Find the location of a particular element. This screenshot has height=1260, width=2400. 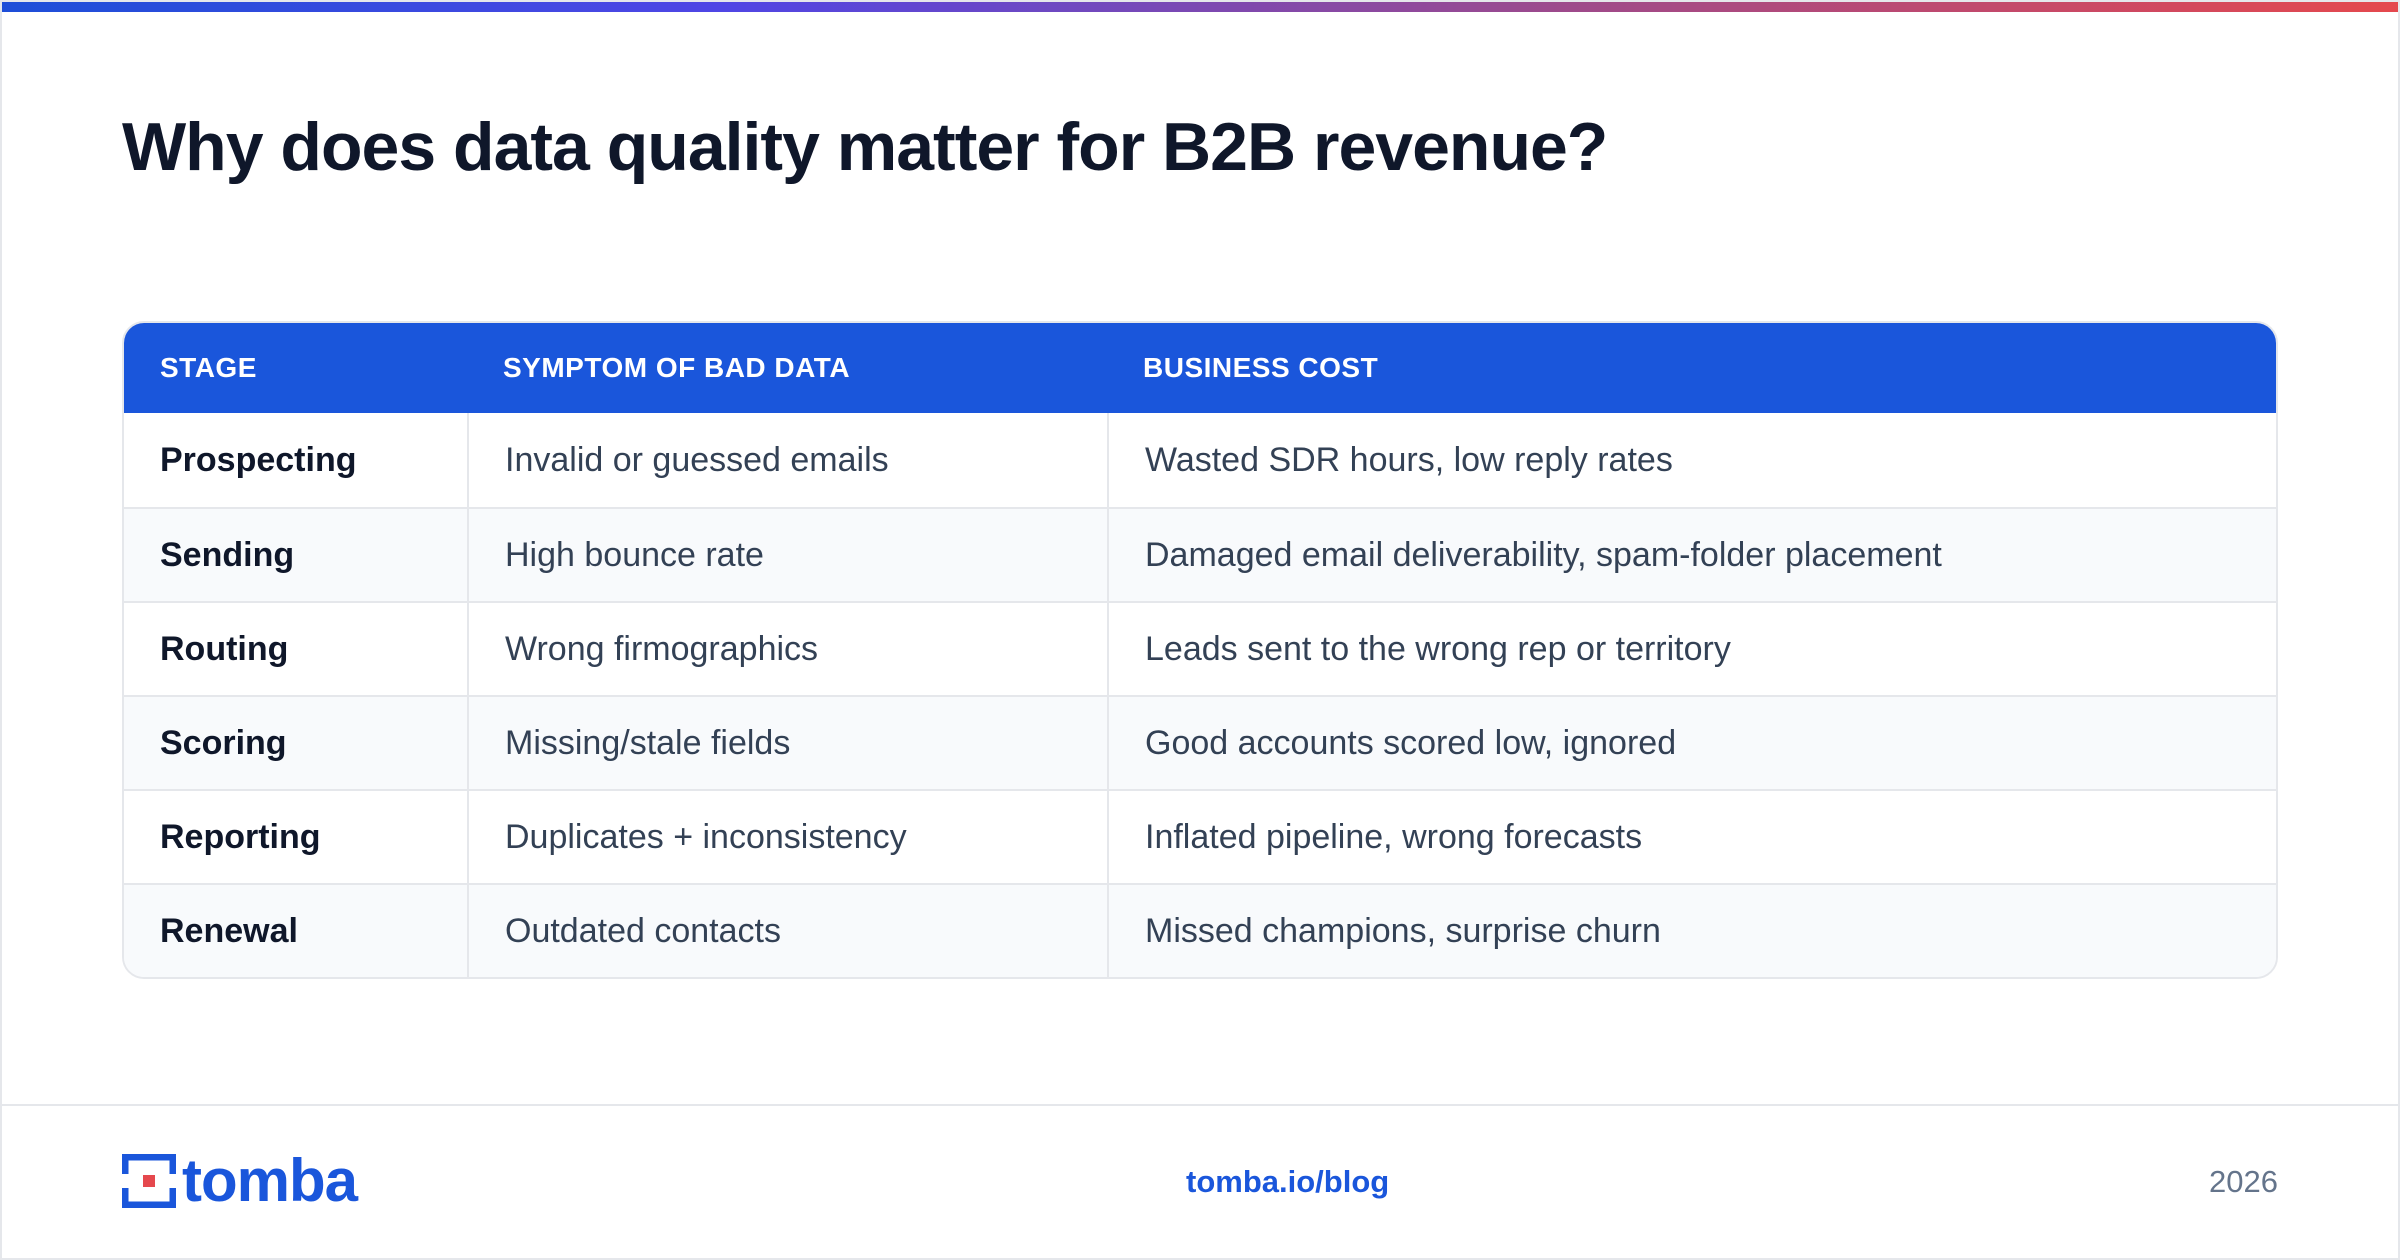

symptom-cell: Duplicates + inconsistency is located at coordinates (787, 837).